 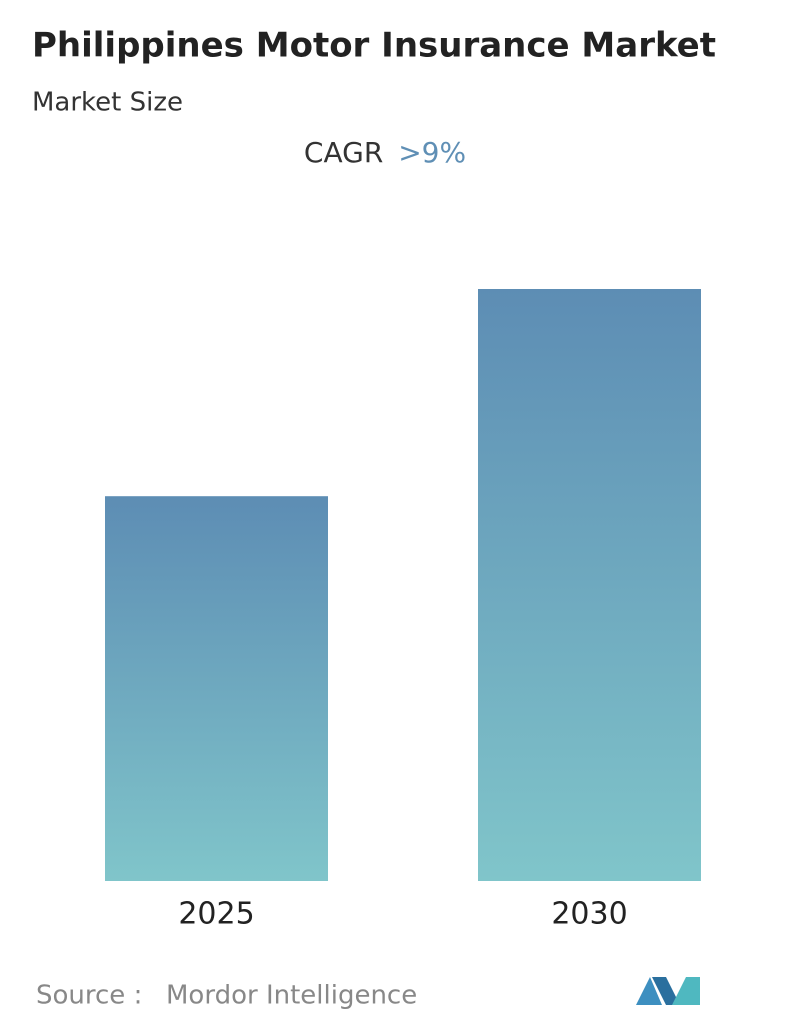 What do you see at coordinates (89, 996) in the screenshot?
I see `source-label: Source :` at bounding box center [89, 996].